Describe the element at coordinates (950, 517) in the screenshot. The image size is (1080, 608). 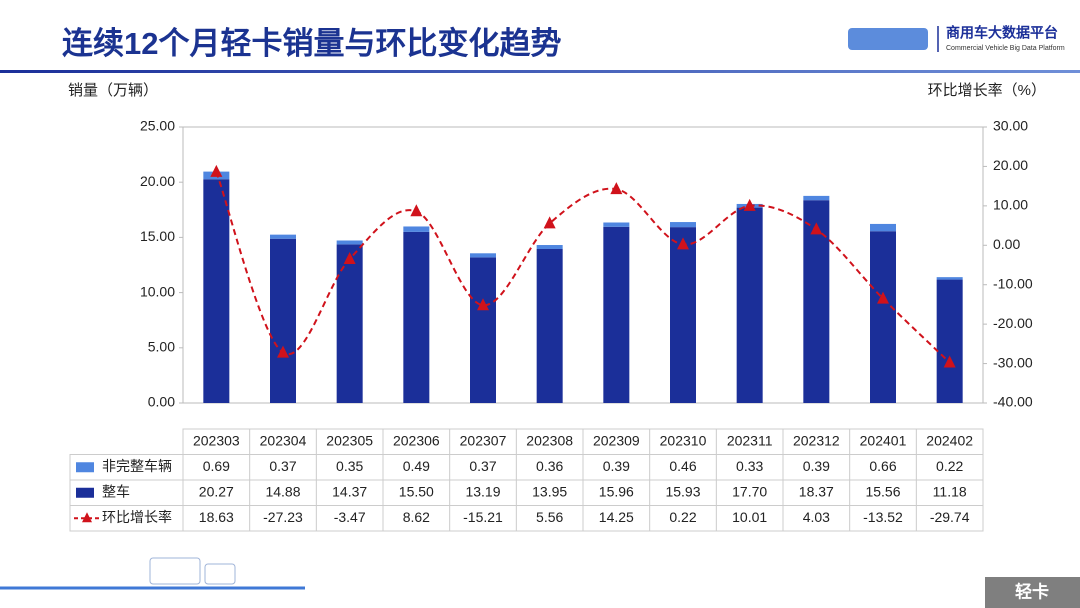
I see `table-value: -29.74` at that location.